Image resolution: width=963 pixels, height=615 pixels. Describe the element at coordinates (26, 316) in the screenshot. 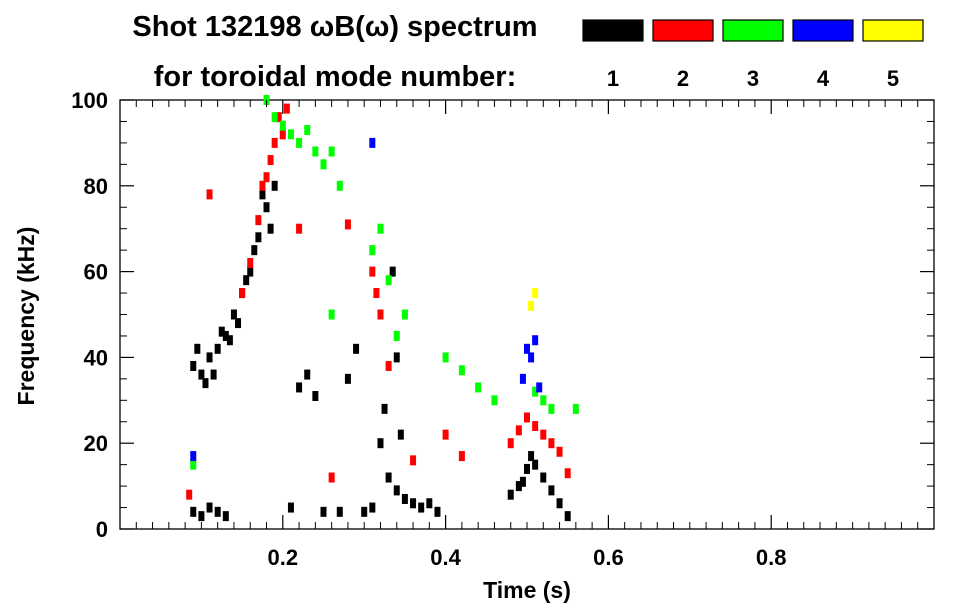

I see `y-axis-label: Frequency (kHz)` at that location.